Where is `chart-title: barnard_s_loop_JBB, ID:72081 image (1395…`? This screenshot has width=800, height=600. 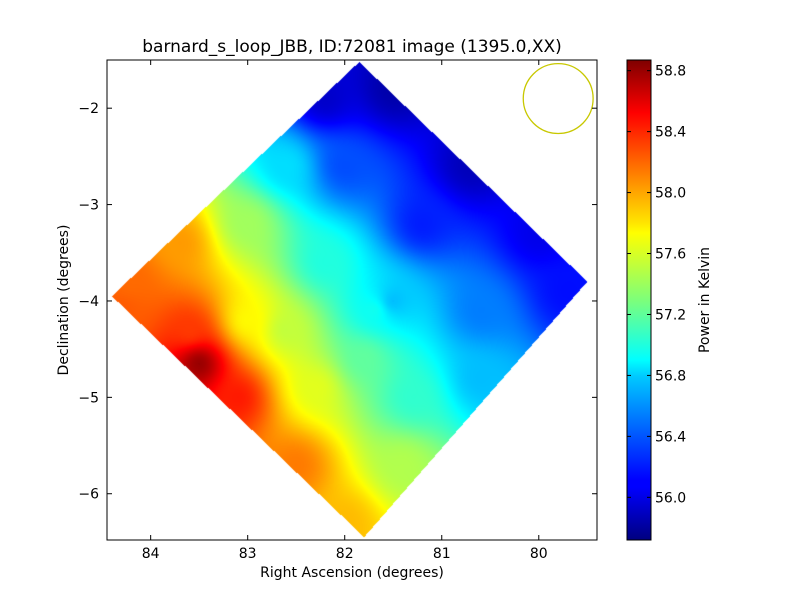 chart-title: barnard_s_loop_JBB, ID:72081 image (1395… is located at coordinates (352, 47).